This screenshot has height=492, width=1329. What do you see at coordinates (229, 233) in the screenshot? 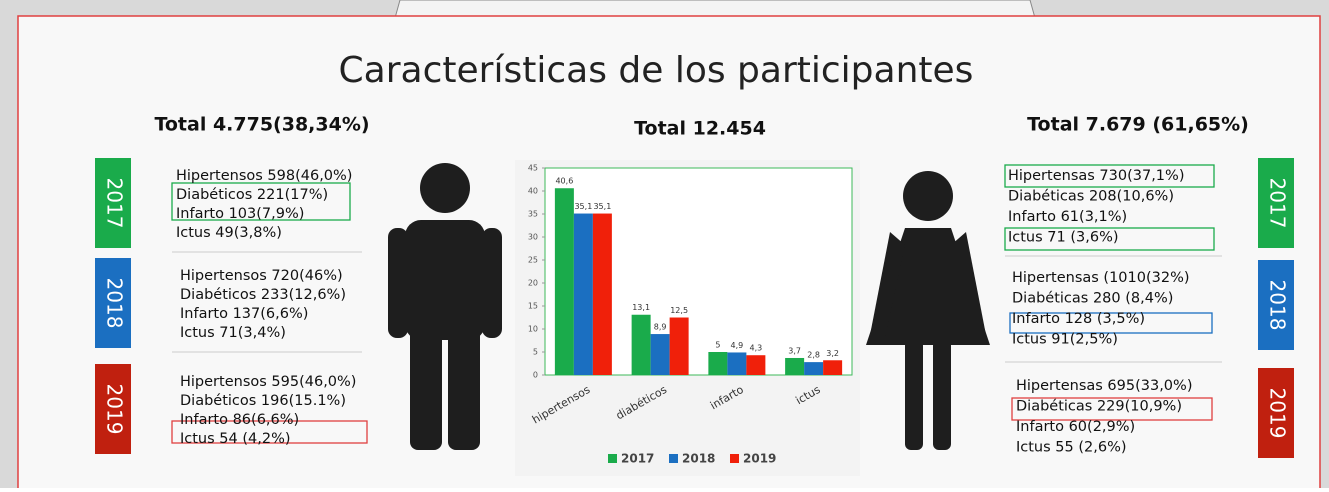
I see `stat-line: Ictus 49(3,8%)` at bounding box center [229, 233].